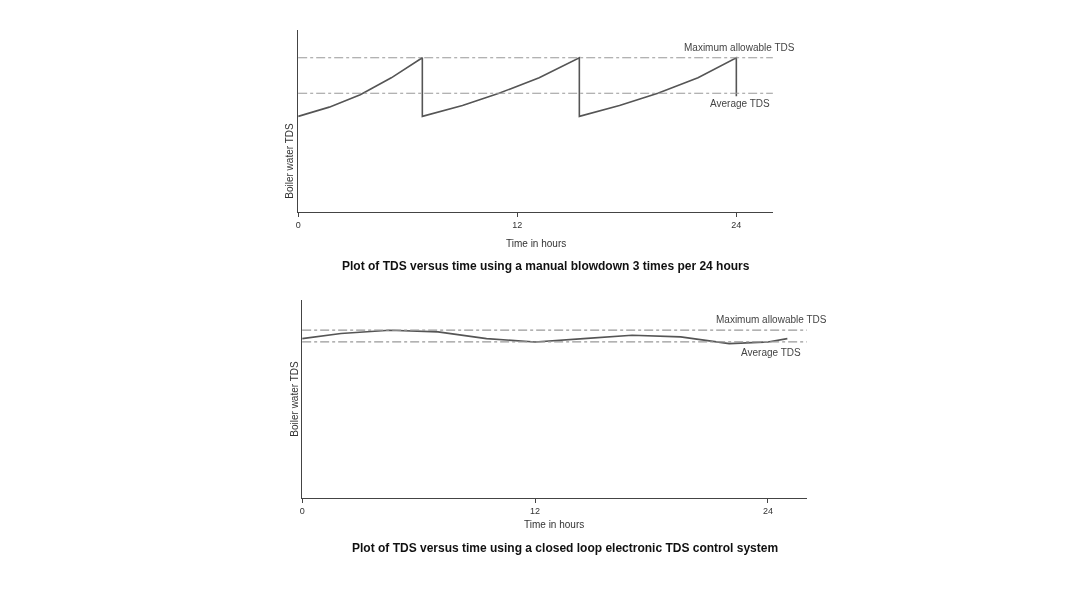 This screenshot has width=1080, height=608. I want to click on text: Plot of TDS versus time using a manual blowdown 3 times per 24 hours, so click(546, 266).